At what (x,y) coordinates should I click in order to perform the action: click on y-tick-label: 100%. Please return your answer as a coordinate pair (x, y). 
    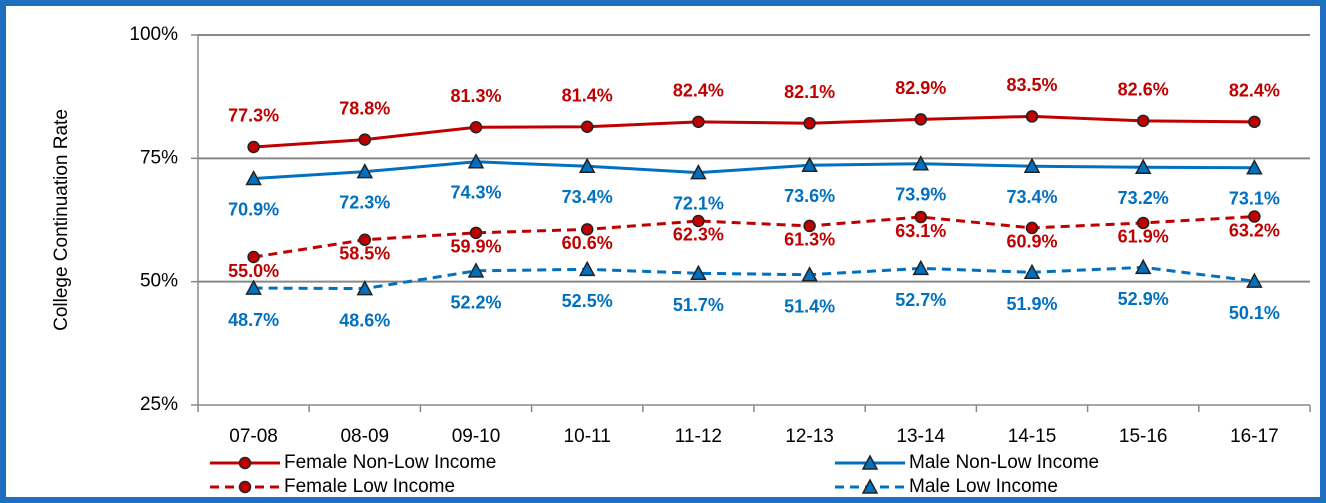
    Looking at the image, I should click on (153, 34).